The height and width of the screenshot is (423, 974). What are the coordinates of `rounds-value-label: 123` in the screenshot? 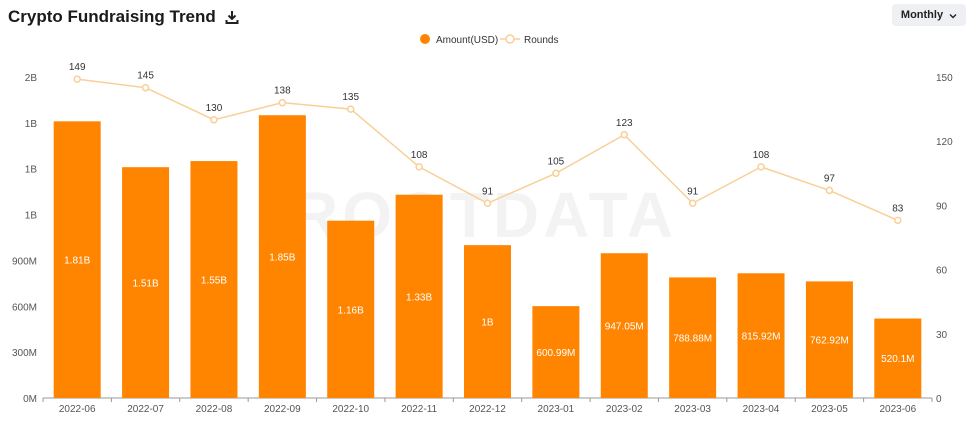 It's located at (624, 123).